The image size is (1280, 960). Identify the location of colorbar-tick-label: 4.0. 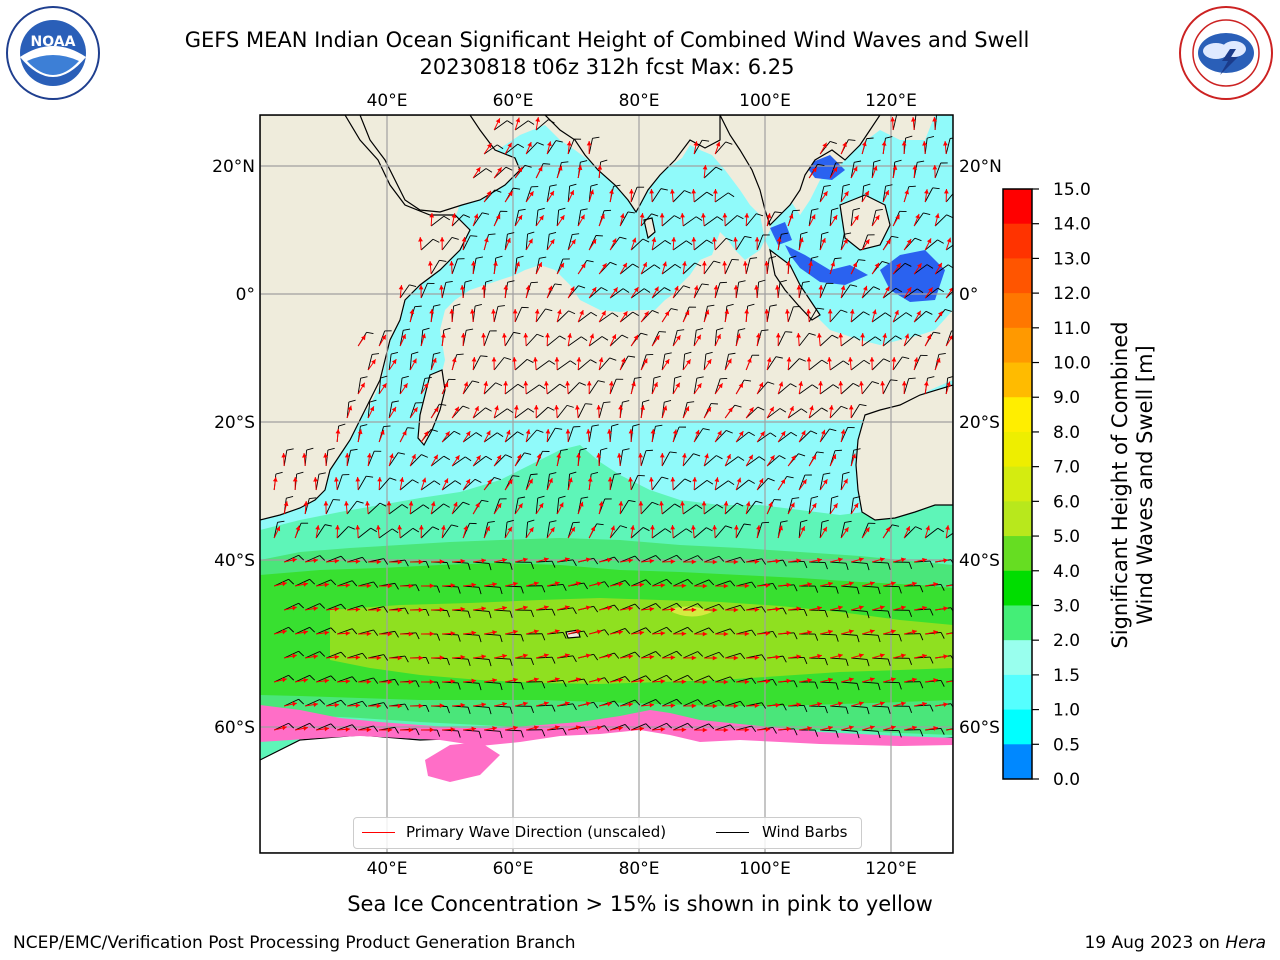
(1066, 572).